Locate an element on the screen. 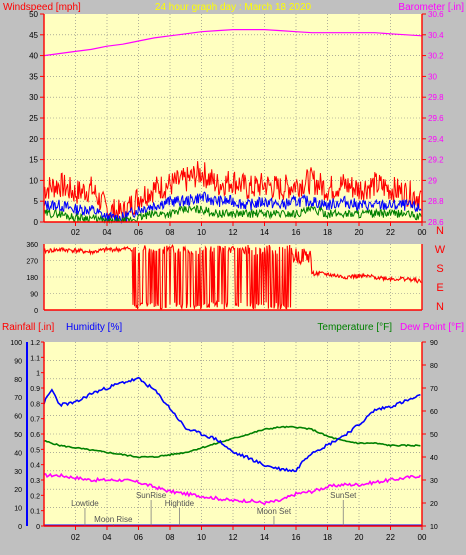  humidity-tick-label: 80 is located at coordinates (18, 380).